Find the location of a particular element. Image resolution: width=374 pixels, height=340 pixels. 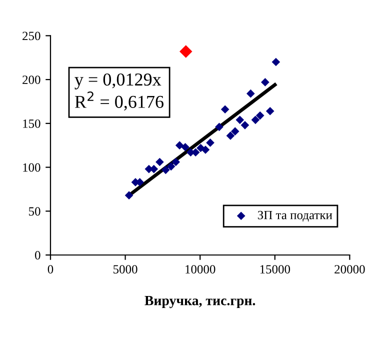

y-tick-label: 100 is located at coordinates (31, 167).